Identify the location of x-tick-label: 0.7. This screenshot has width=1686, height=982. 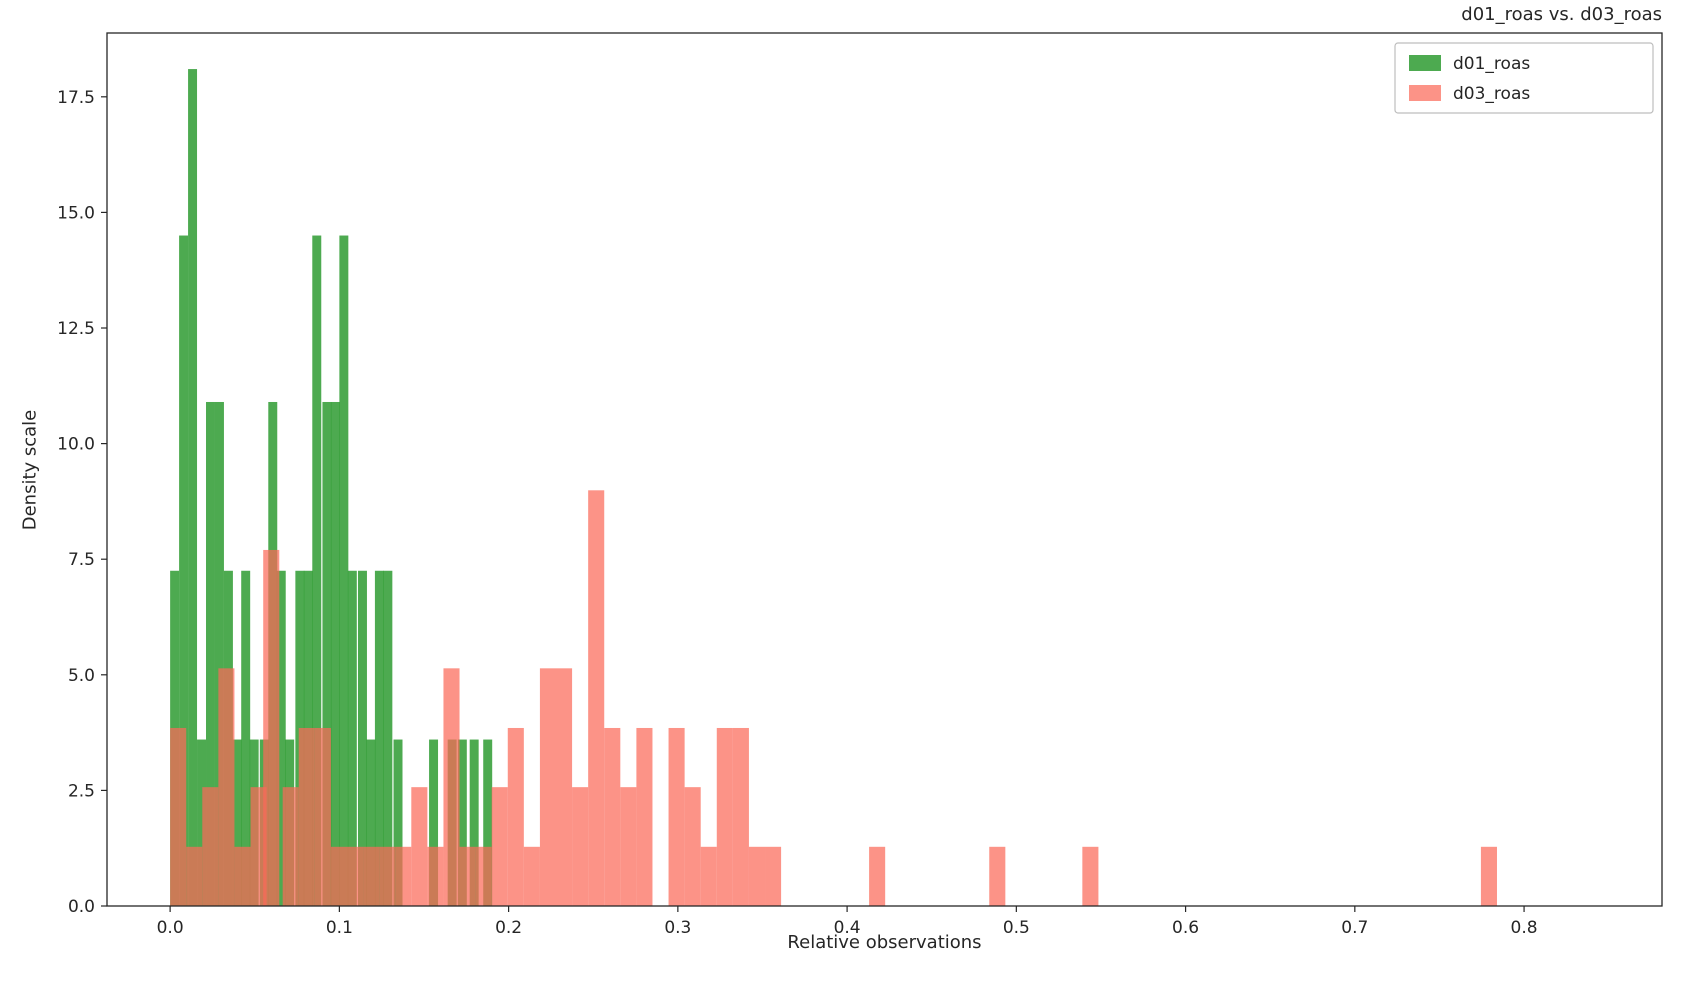
(1354, 928).